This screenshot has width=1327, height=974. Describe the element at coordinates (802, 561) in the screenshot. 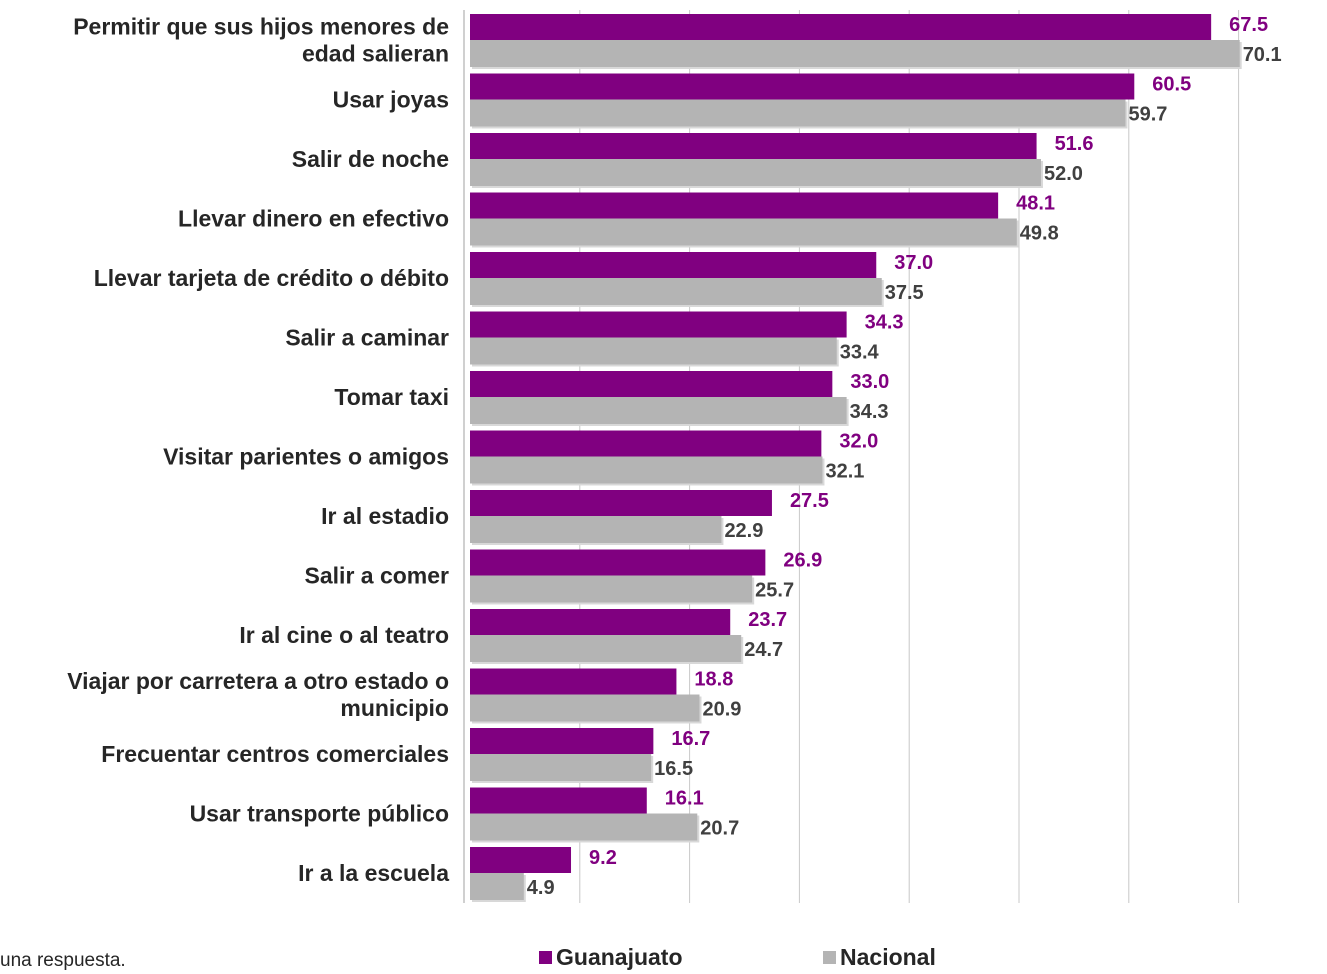

I see `value-label-guanajuato: 26.9` at that location.